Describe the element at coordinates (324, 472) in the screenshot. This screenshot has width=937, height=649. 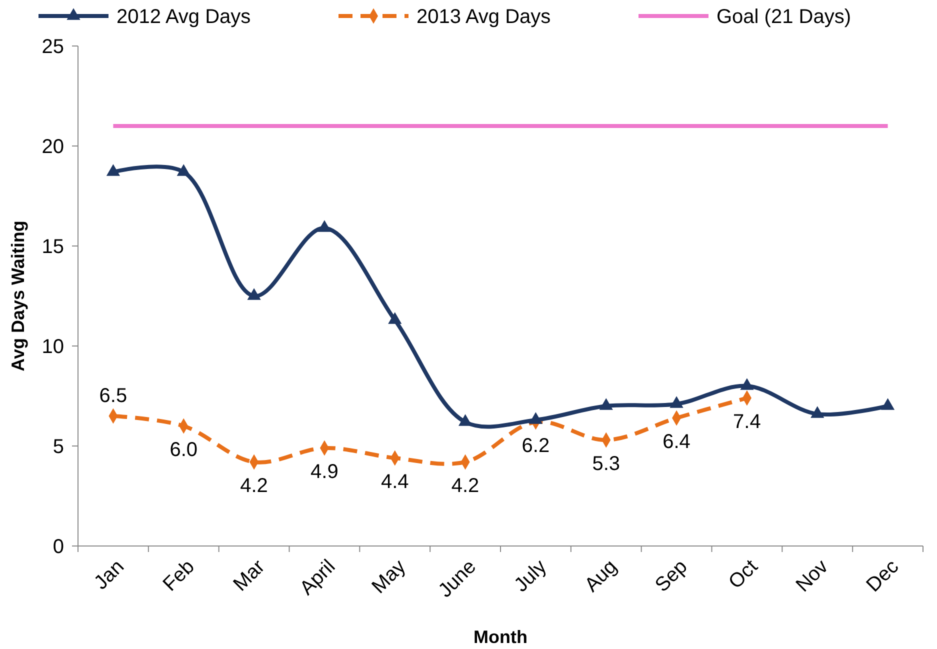
I see `data-label: 4.9` at that location.